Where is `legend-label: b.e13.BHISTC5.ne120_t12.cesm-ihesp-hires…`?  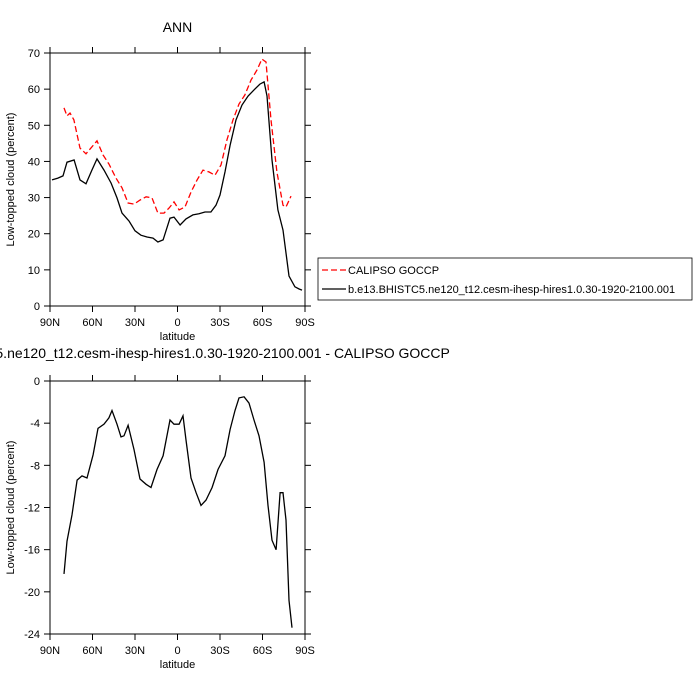
legend-label: b.e13.BHISTC5.ne120_t12.cesm-ihesp-hires… is located at coordinates (511, 290).